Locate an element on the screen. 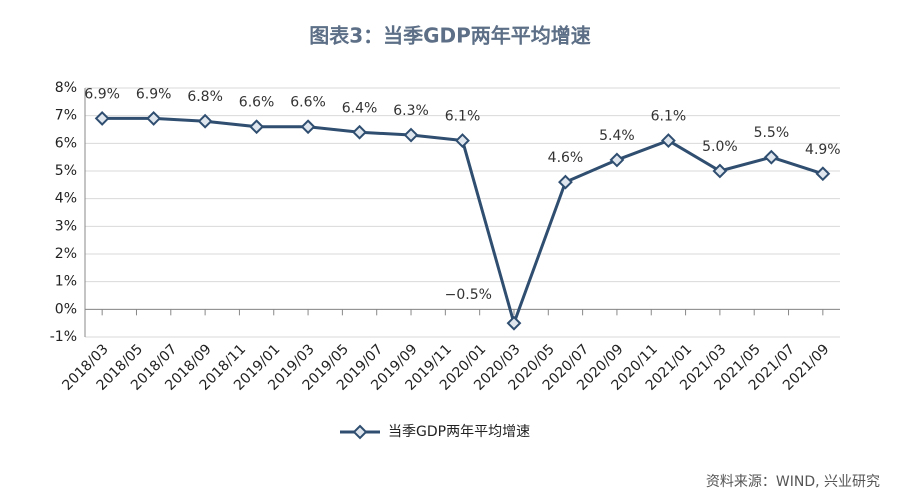  value-label: 5.5% is located at coordinates (772, 133).